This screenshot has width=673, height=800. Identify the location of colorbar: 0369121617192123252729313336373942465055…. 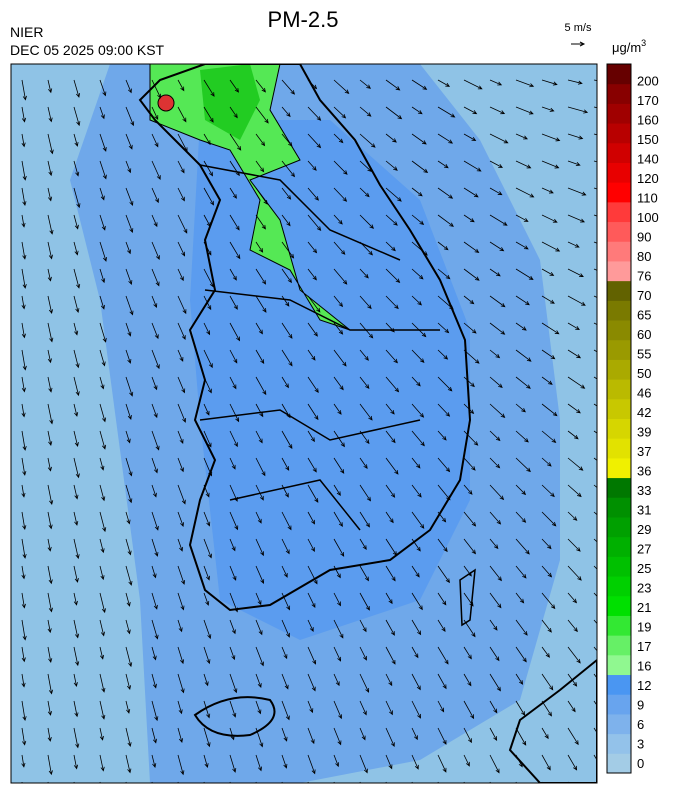
(632, 418).